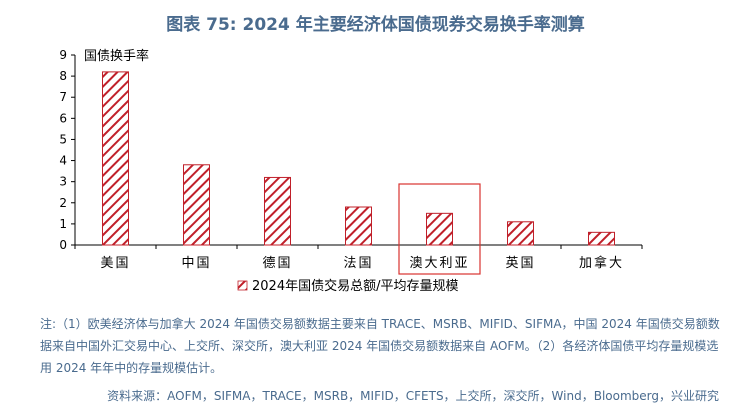 The width and height of the screenshot is (751, 415). Describe the element at coordinates (63, 182) in the screenshot. I see `y-tick-label: 3` at that location.